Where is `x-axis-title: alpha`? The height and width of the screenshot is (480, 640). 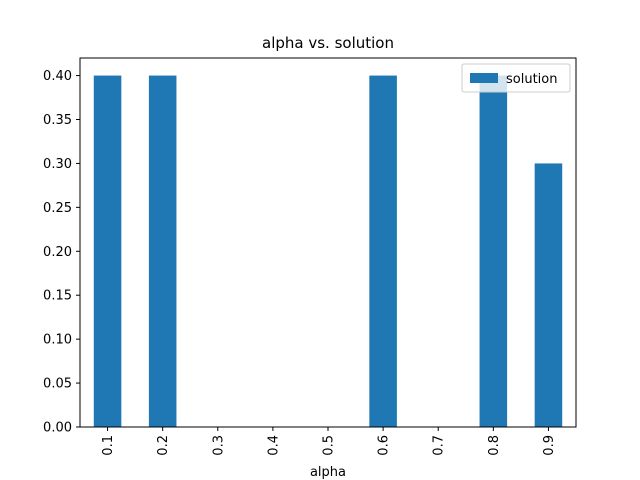
x-axis-title: alpha is located at coordinates (328, 472).